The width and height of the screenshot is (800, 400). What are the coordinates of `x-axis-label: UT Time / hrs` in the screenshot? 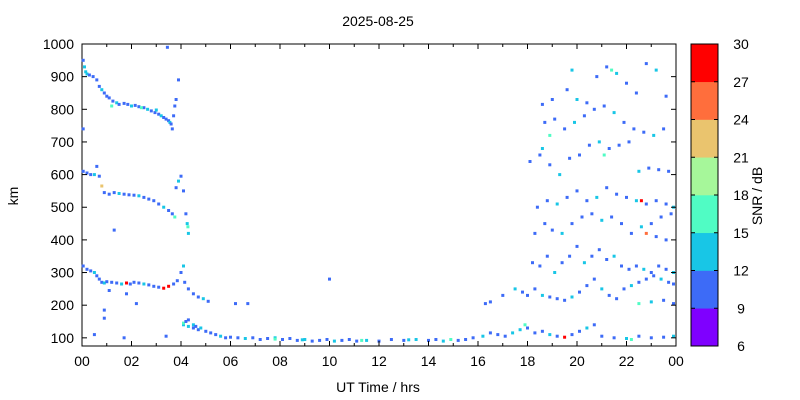 It's located at (378, 387).